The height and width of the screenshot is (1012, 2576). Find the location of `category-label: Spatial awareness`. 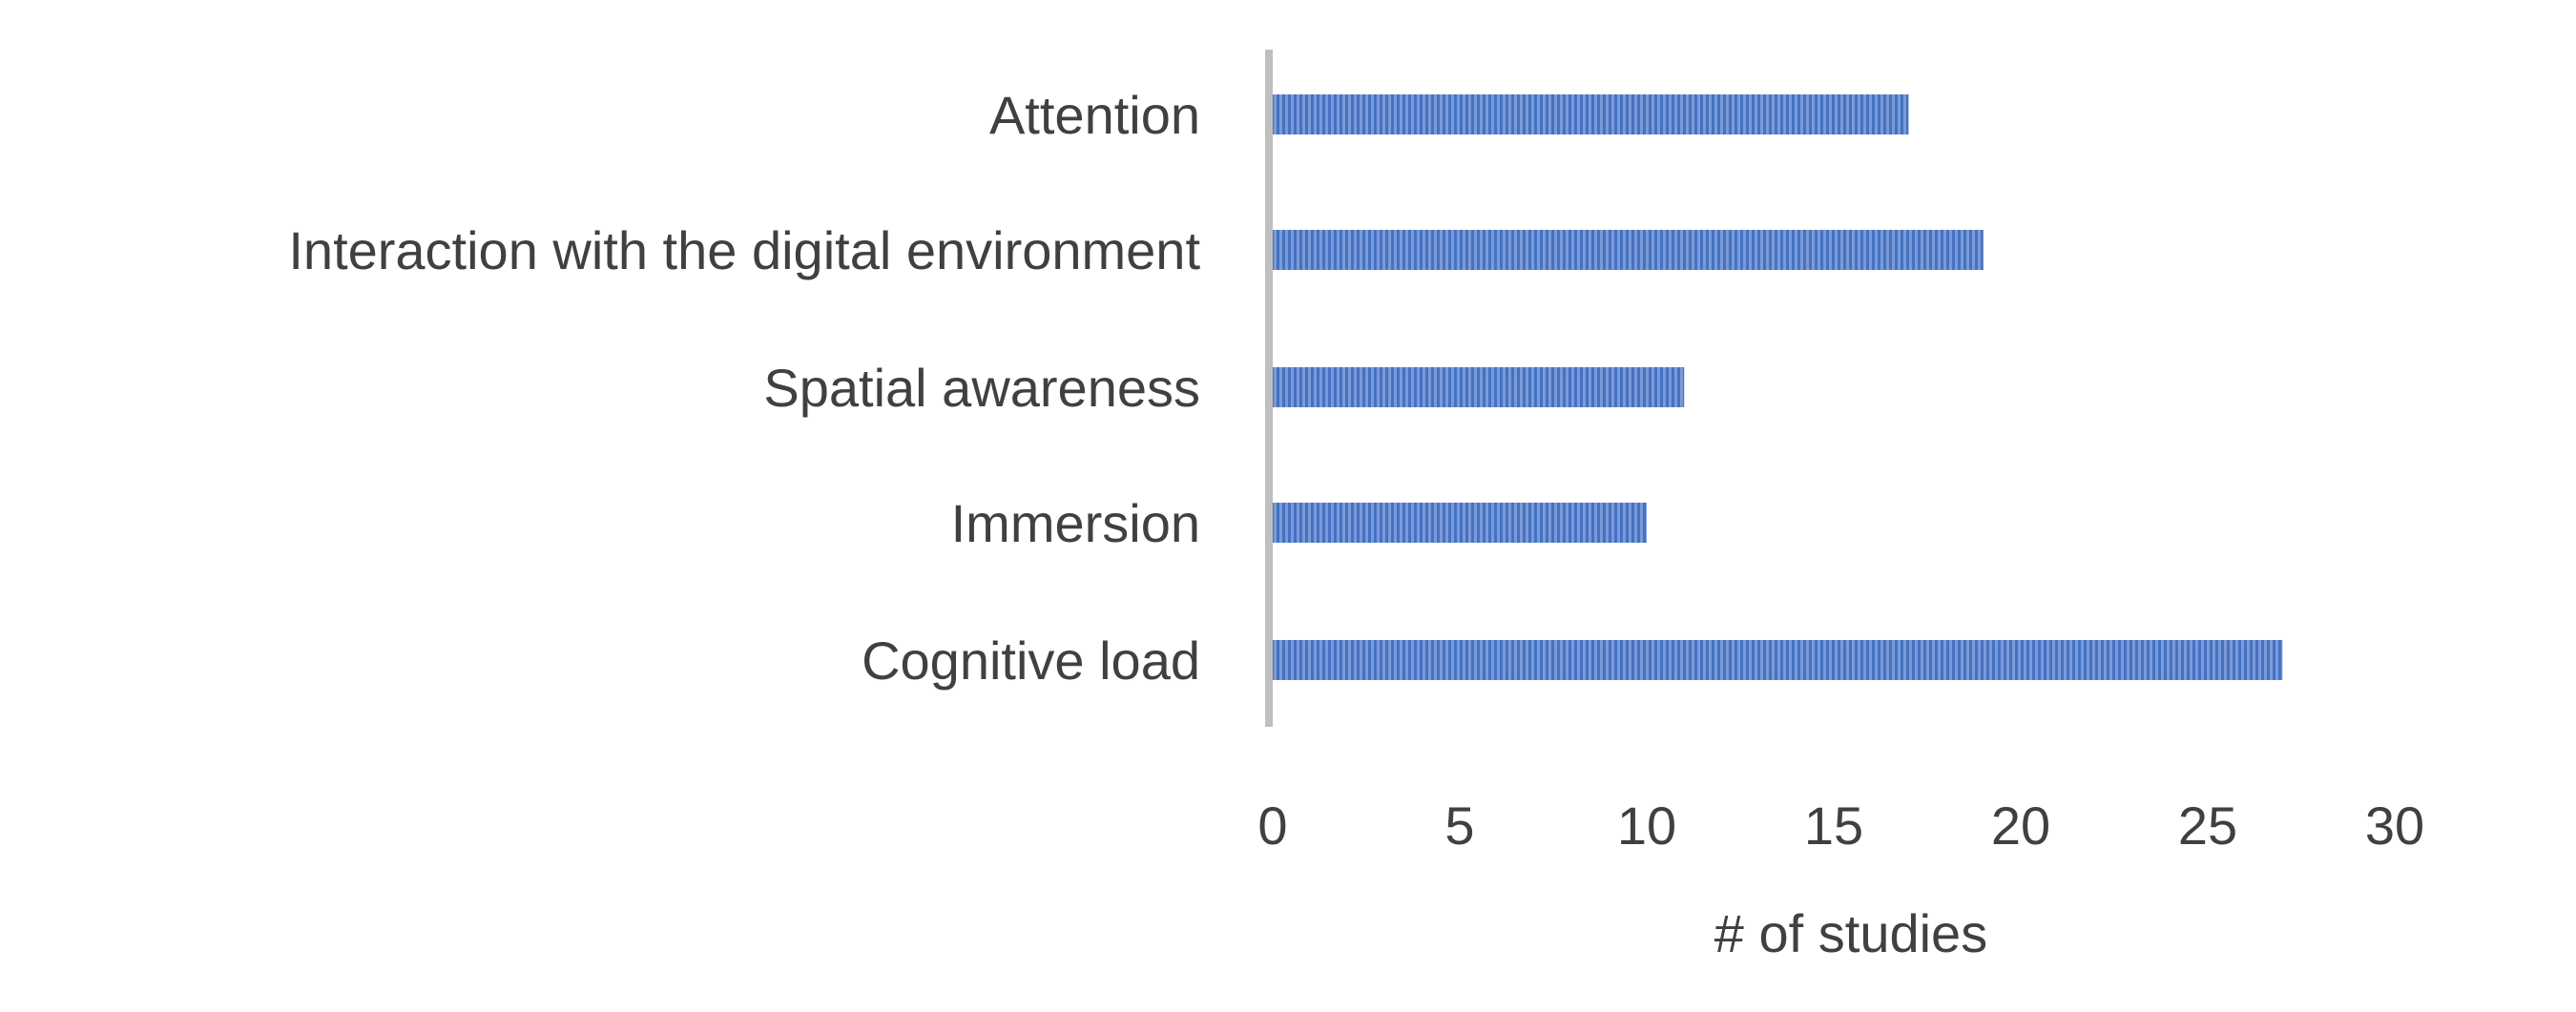

category-label: Spatial awareness is located at coordinates (981, 388).